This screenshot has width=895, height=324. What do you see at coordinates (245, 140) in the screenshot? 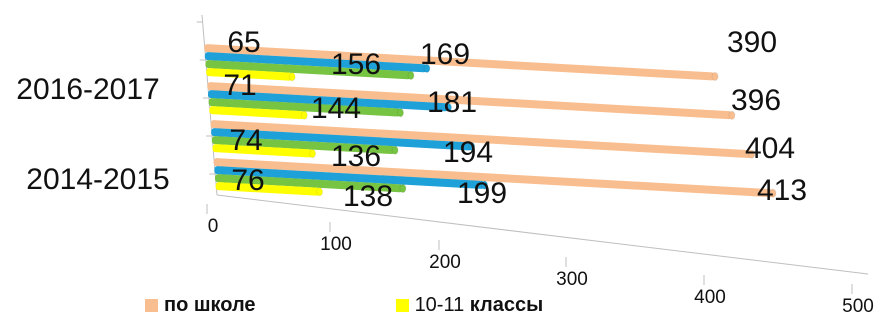
I see `data-label: 74` at bounding box center [245, 140].